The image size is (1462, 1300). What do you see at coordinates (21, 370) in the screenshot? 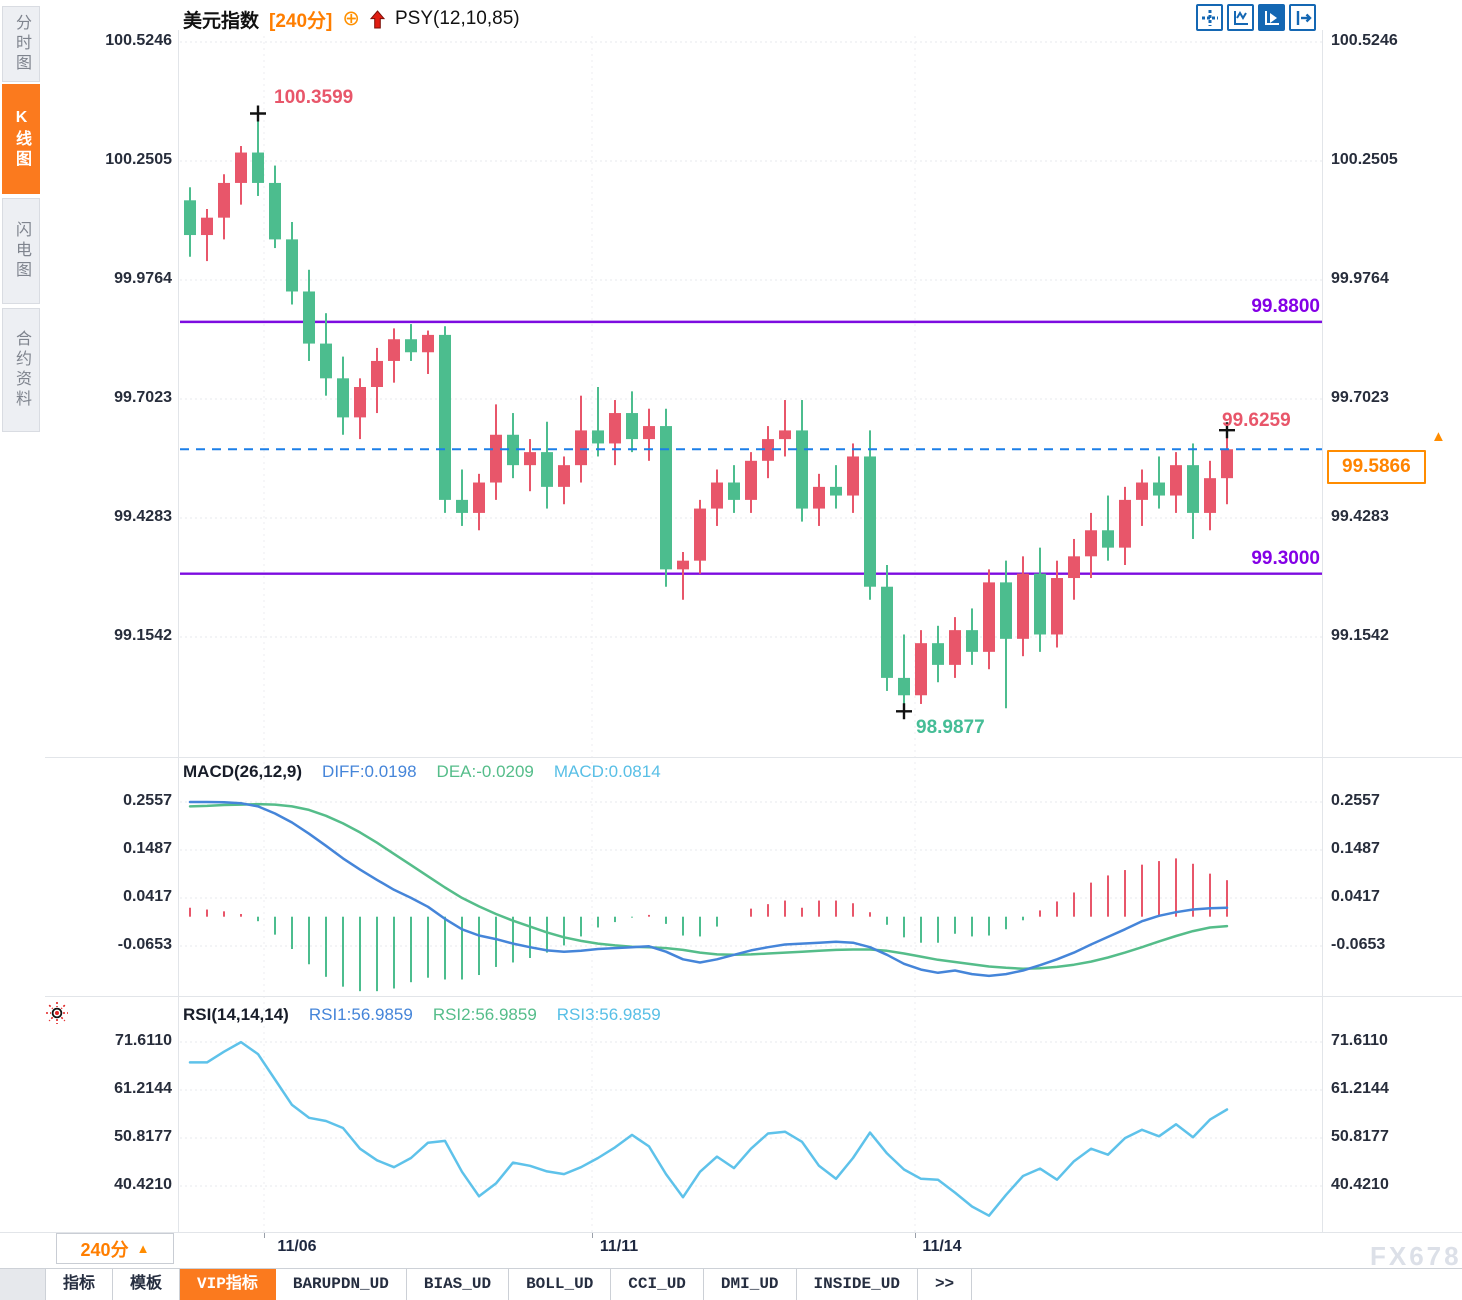
I see `sidebar-item-3: 合约资料` at bounding box center [21, 370].